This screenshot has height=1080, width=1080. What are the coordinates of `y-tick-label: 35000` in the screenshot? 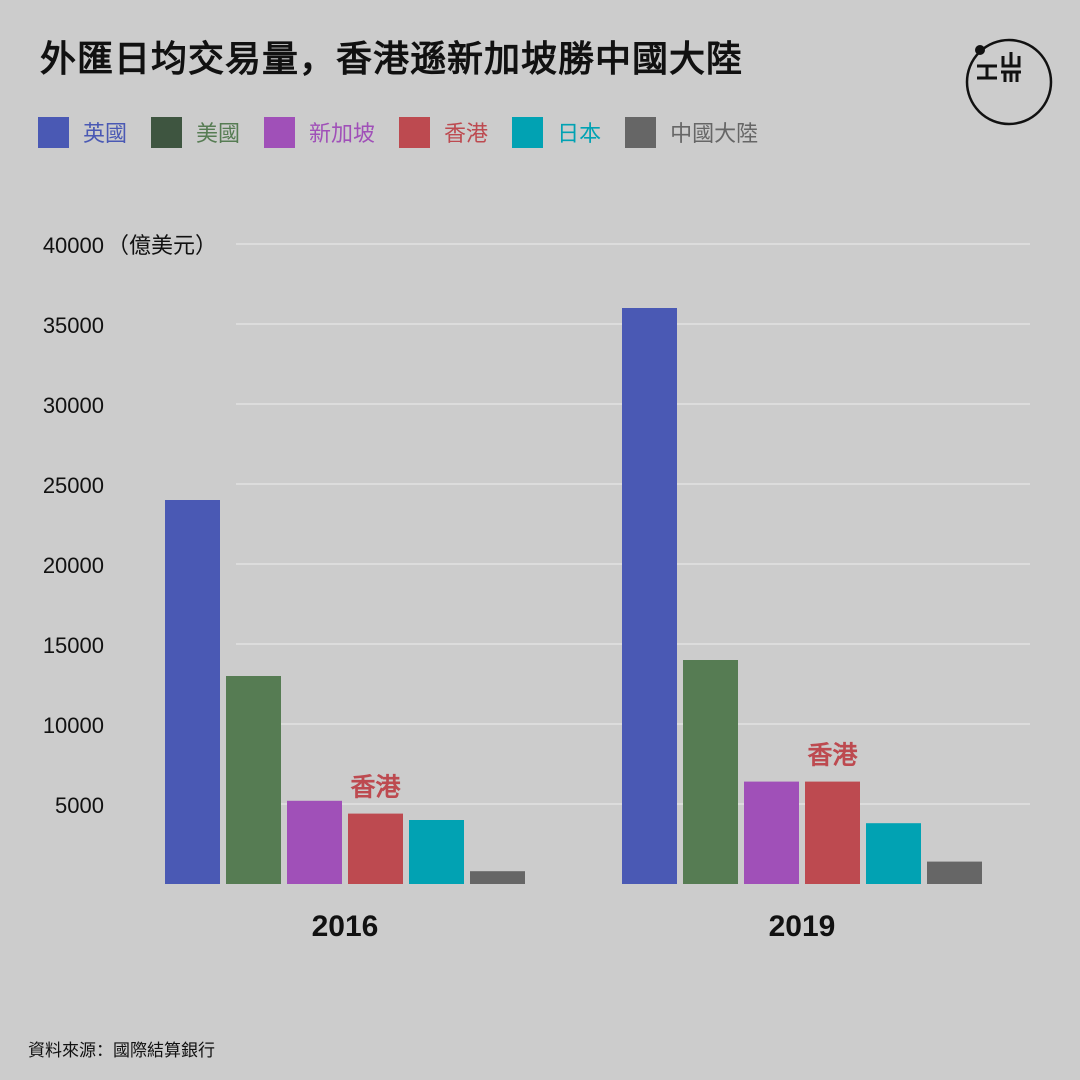 It's located at (73, 325).